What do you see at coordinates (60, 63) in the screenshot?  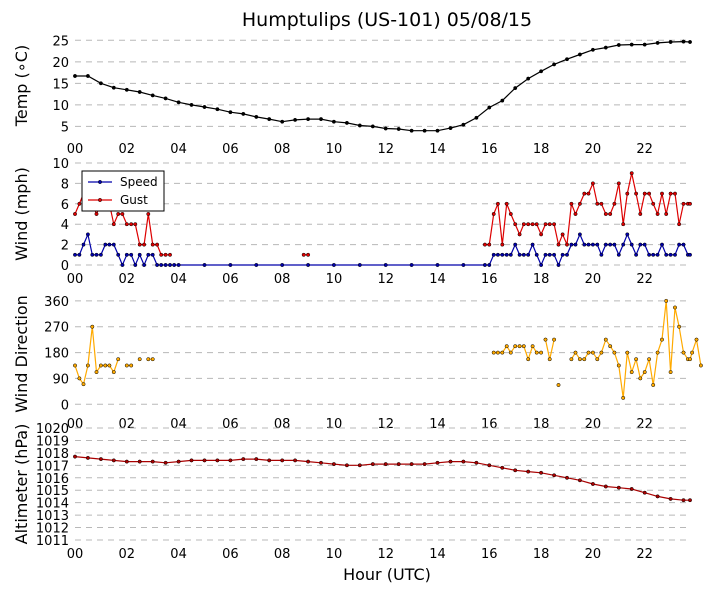 I see `y-tick-label: 20` at bounding box center [60, 63].